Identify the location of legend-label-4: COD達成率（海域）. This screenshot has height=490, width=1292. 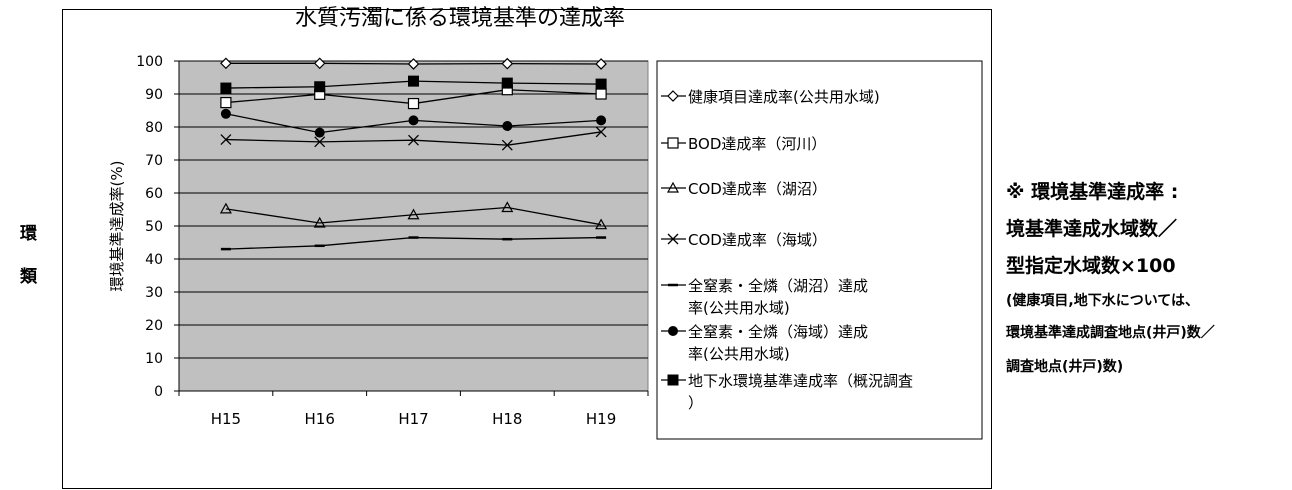
(757, 240).